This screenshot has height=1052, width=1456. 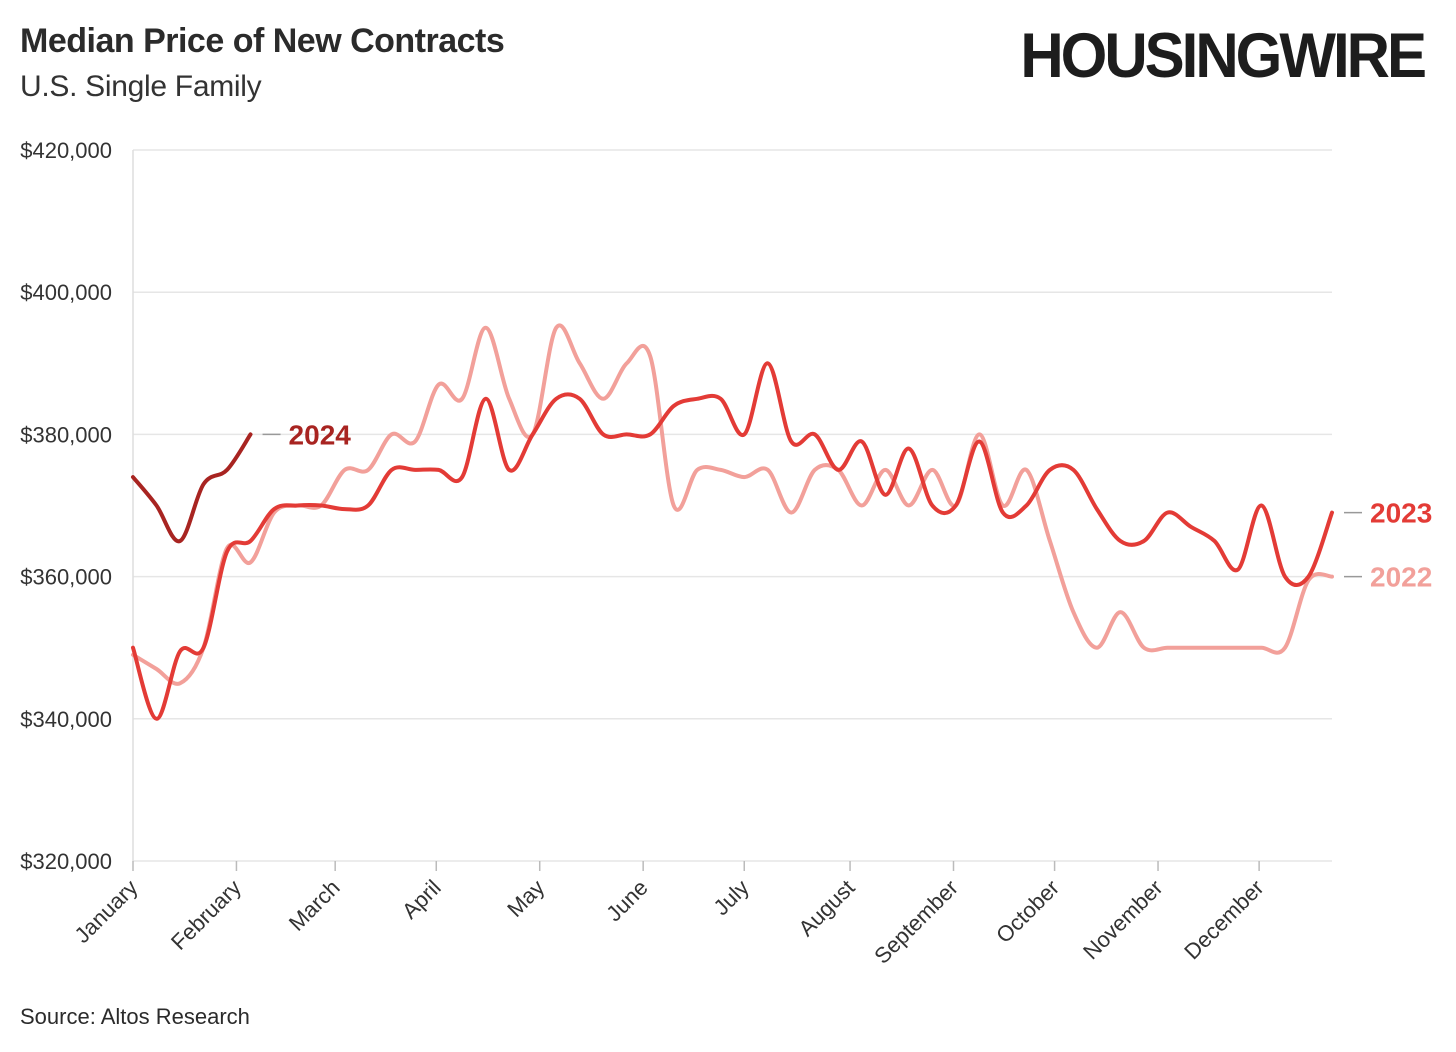 I want to click on series-label-2024: 2024, so click(x=320, y=434).